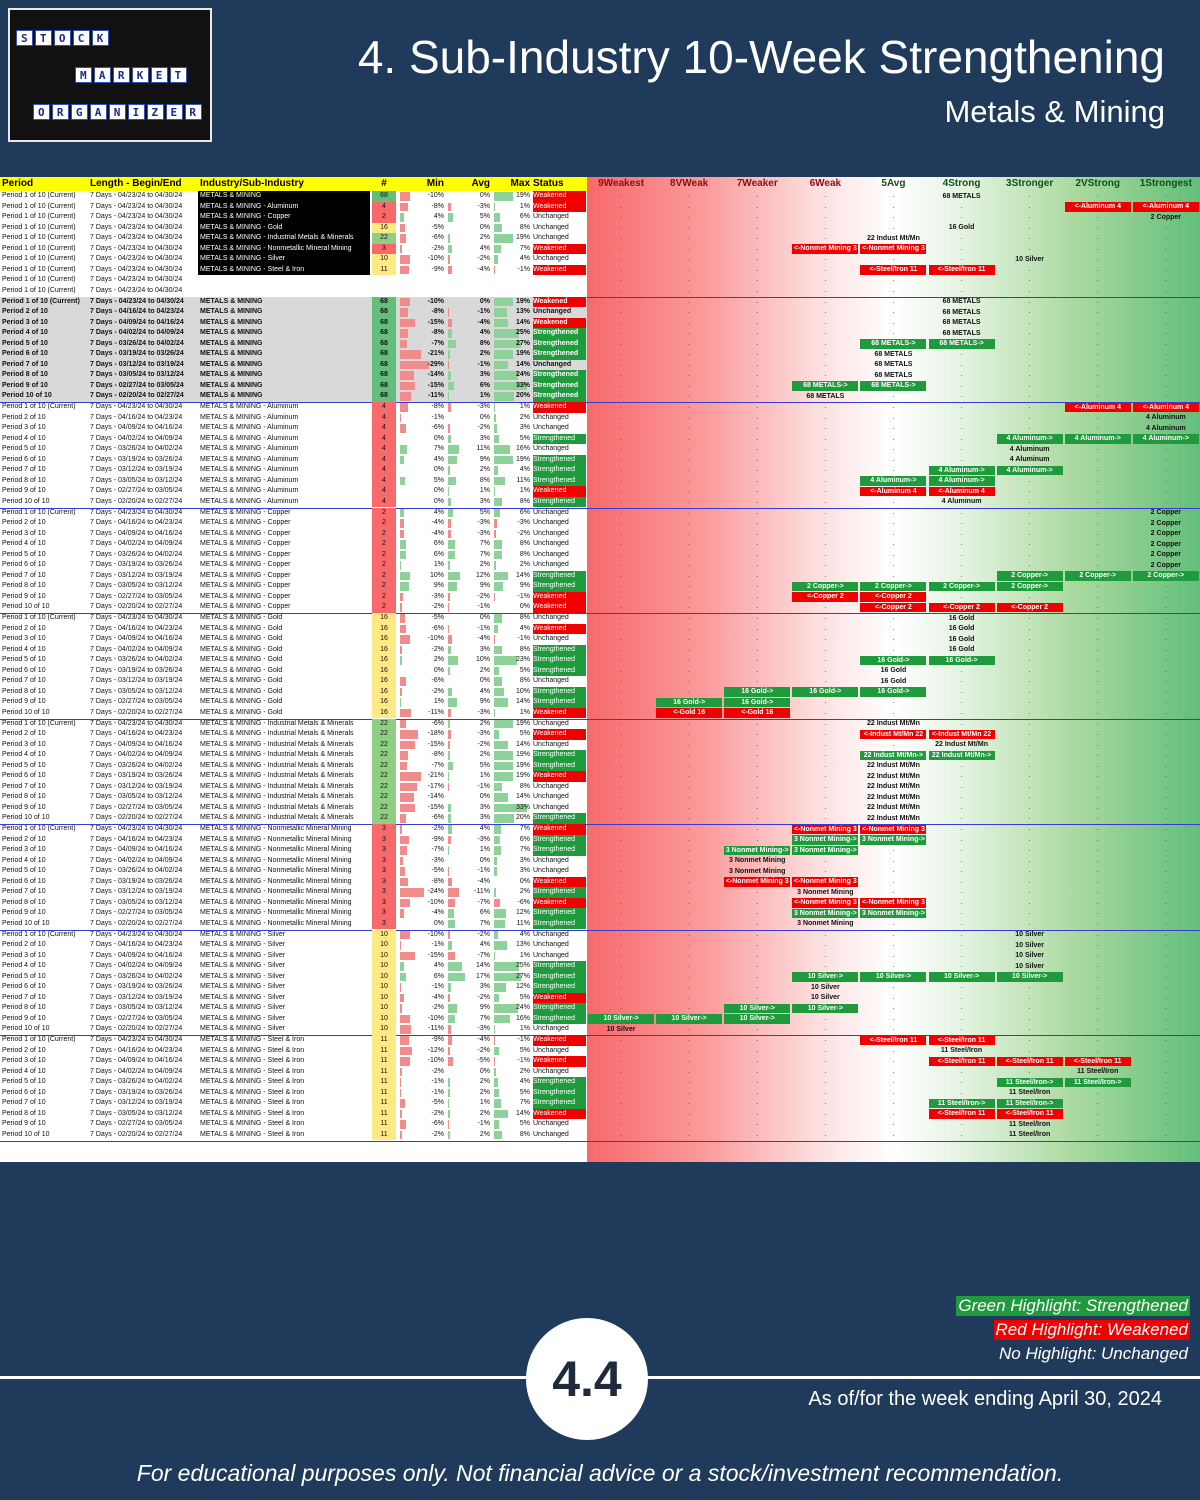 This screenshot has height=1500, width=1200. Describe the element at coordinates (522, 396) in the screenshot. I see `cell: 20%` at that location.